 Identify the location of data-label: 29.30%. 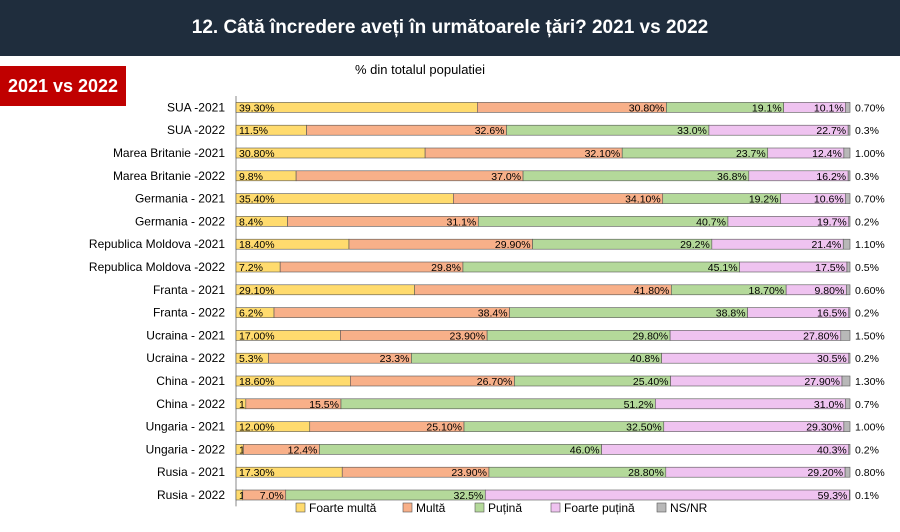
(824, 428).